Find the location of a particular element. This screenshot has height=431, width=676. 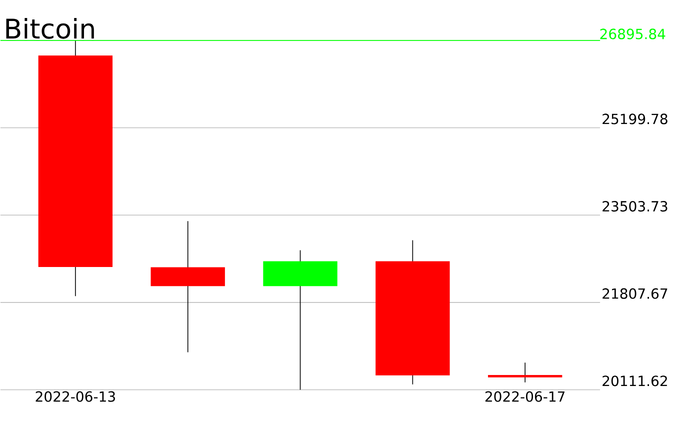

ref-line-label: 26895.84 is located at coordinates (633, 34).